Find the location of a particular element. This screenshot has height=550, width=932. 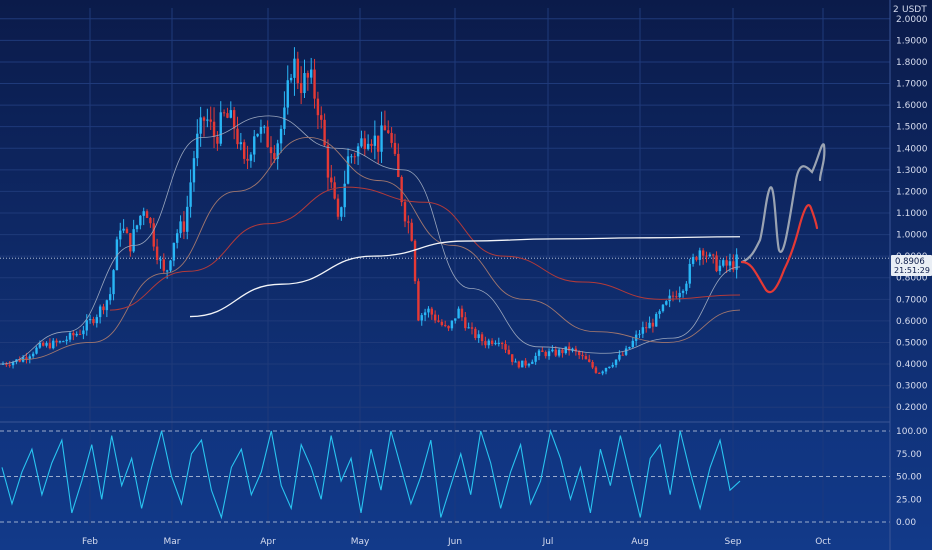

price-tick-label: 1.0000 is located at coordinates (912, 236).